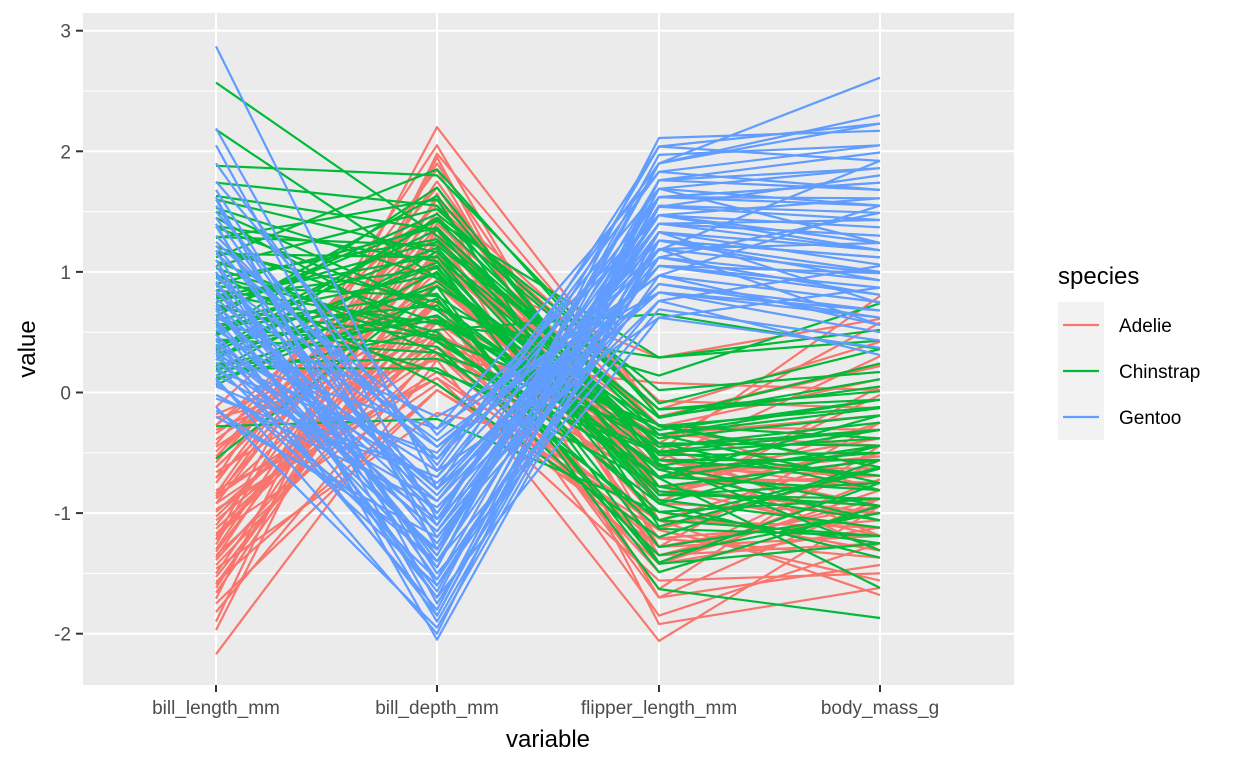 This screenshot has height=768, width=1248. I want to click on y-tick-label: -2, so click(62, 635).